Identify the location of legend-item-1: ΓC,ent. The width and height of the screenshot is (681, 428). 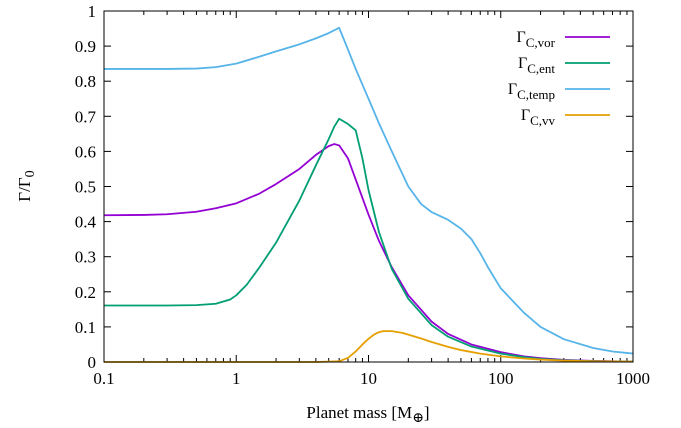
(564, 65).